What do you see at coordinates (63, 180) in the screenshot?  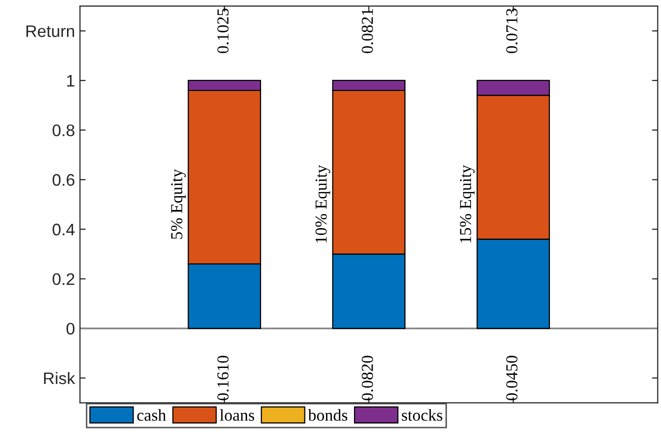 I see `y-tick-label: 0.6` at bounding box center [63, 180].